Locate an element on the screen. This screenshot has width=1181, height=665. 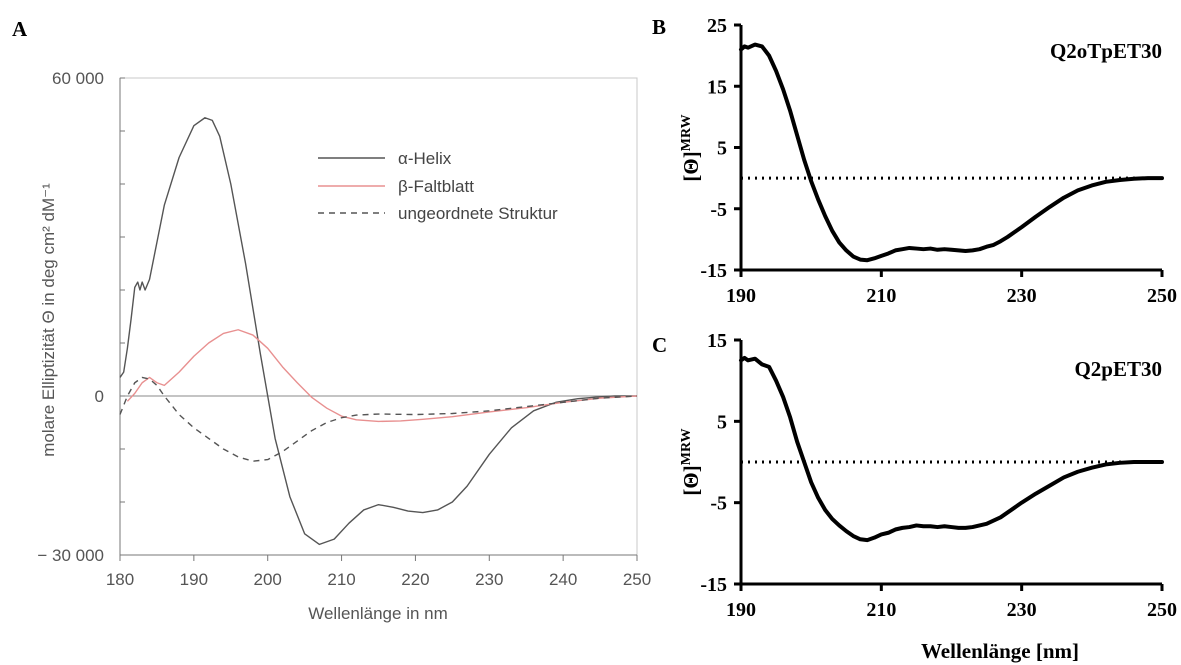
panel-b-y-tick-label: -15 is located at coordinates (713, 271).